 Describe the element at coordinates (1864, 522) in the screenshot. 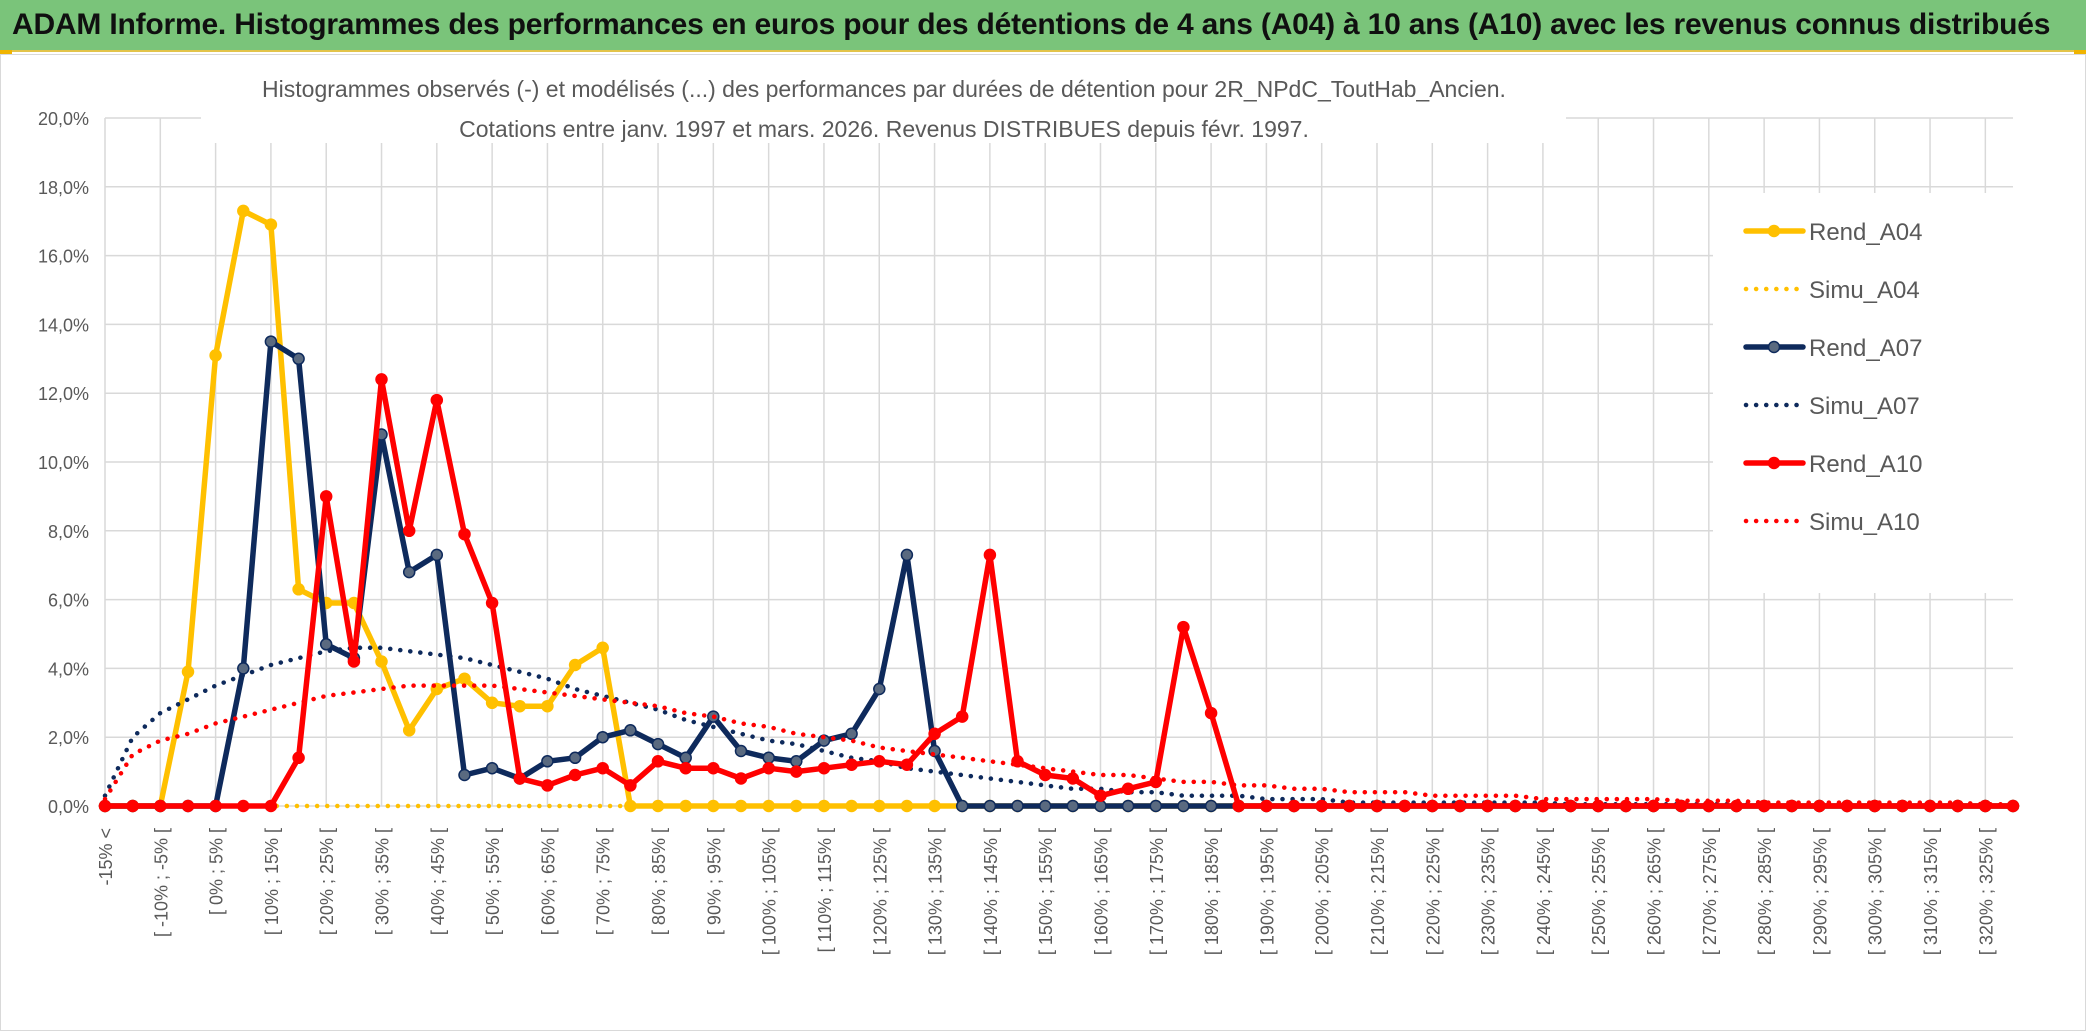

I see `legend-simu-a10-label: Simu_A10` at that location.